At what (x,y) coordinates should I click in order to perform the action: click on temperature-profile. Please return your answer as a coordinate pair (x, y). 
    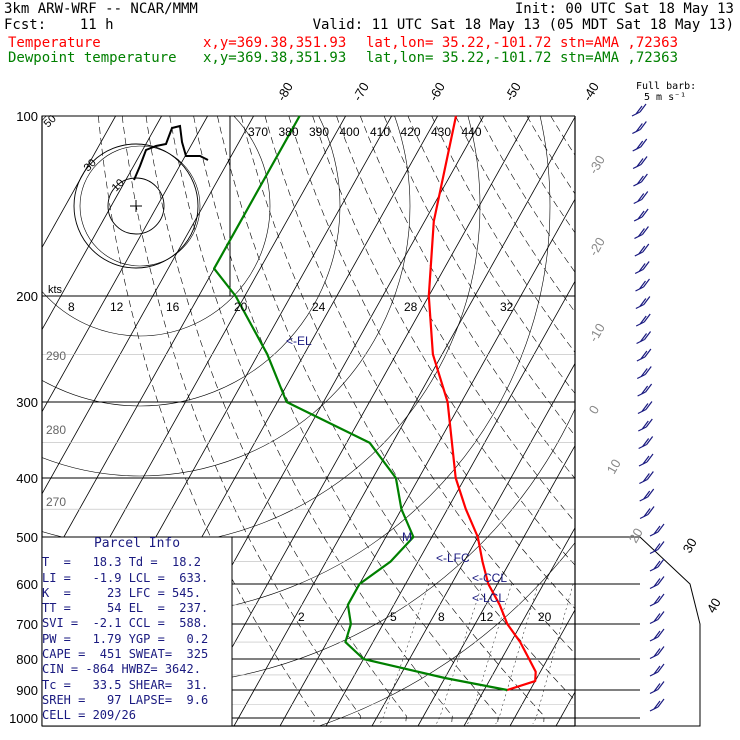
    Looking at the image, I should click on (482, 403).